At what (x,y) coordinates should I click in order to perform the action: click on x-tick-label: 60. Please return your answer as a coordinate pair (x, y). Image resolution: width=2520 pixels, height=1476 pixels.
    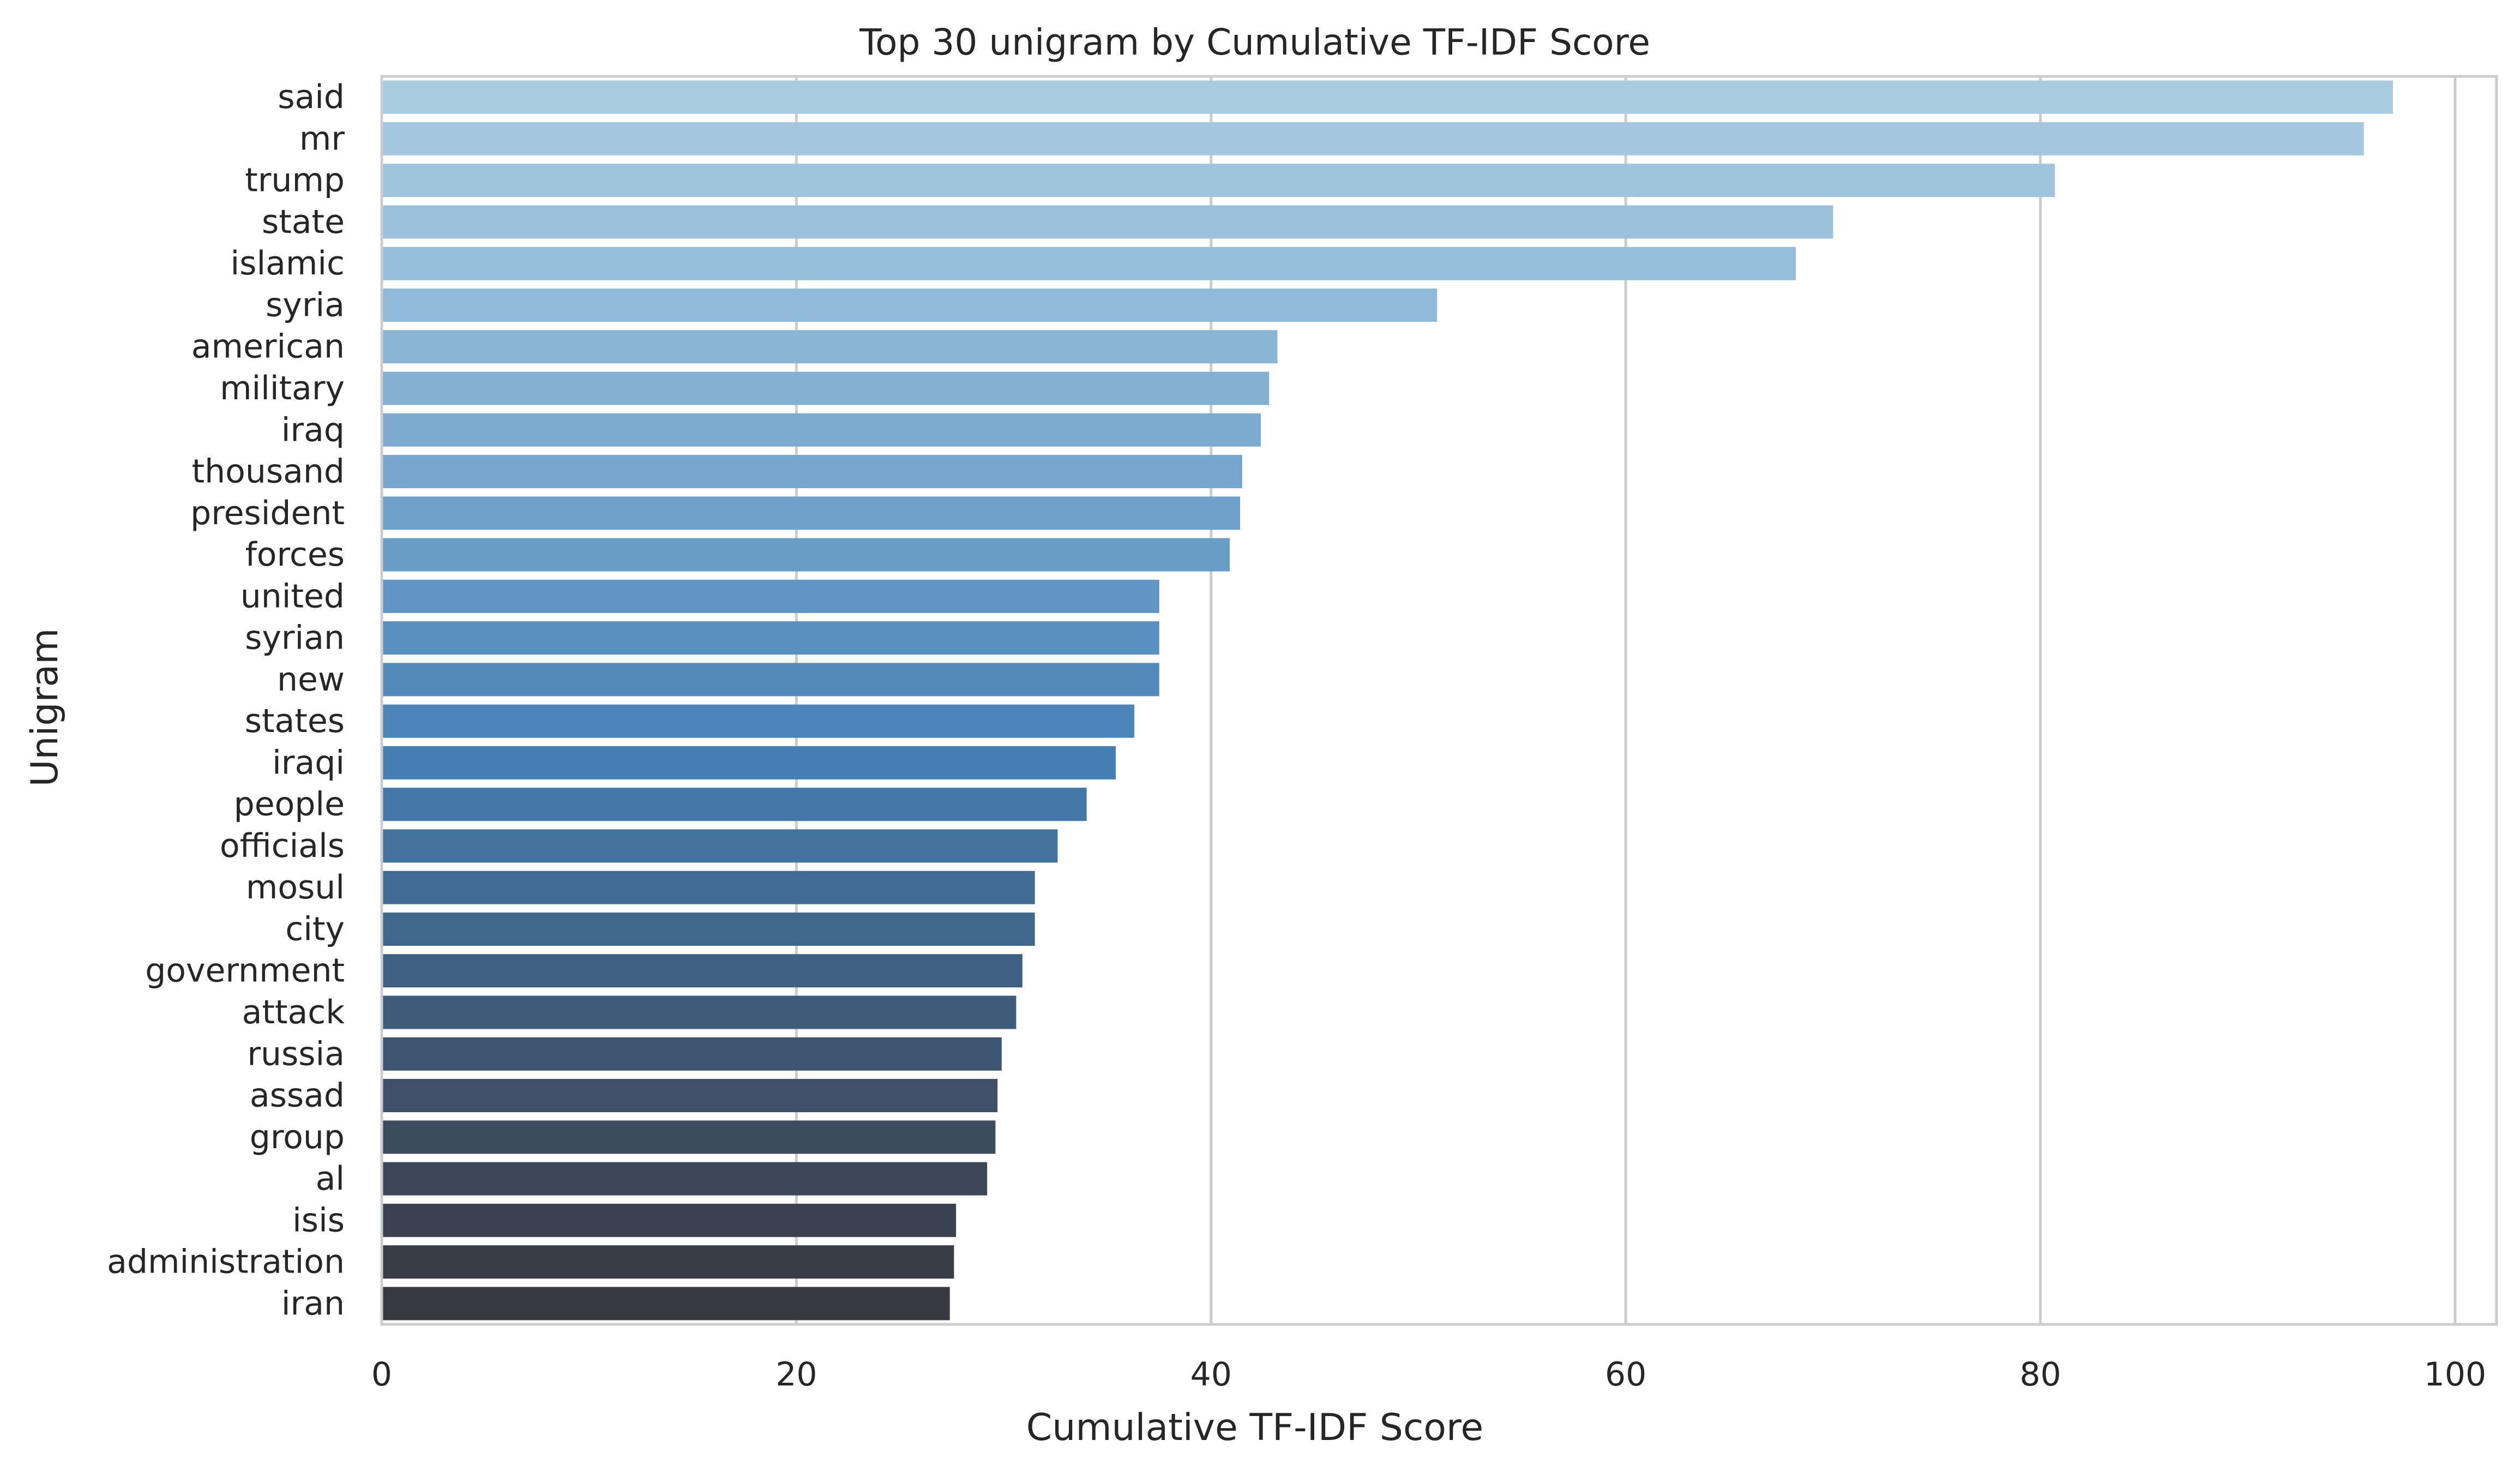
    Looking at the image, I should click on (1625, 1374).